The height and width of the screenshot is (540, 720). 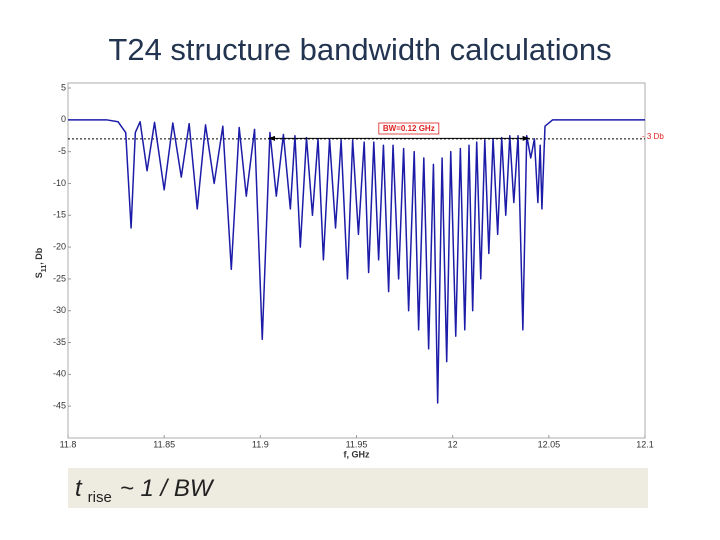 I want to click on y-tick-label: -45, so click(x=59, y=406).